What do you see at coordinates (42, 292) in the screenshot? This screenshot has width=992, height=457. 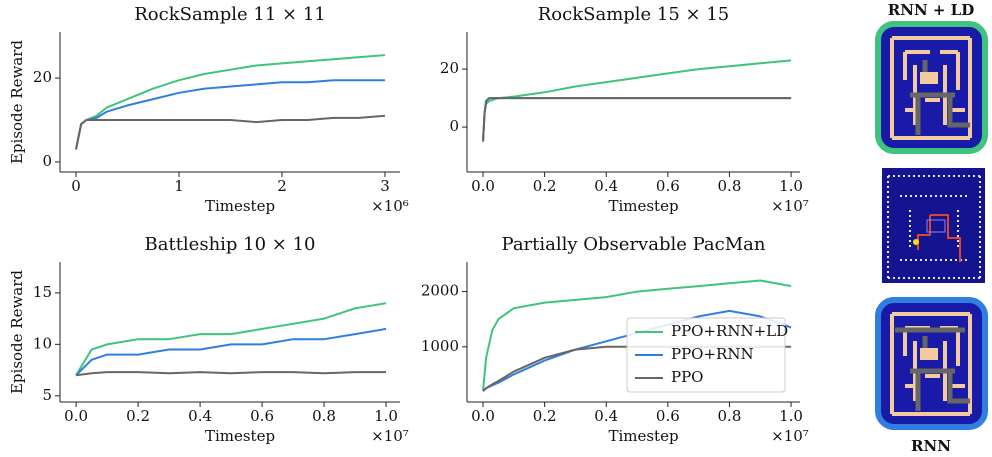 I see `y-tick-label: 15` at bounding box center [42, 292].